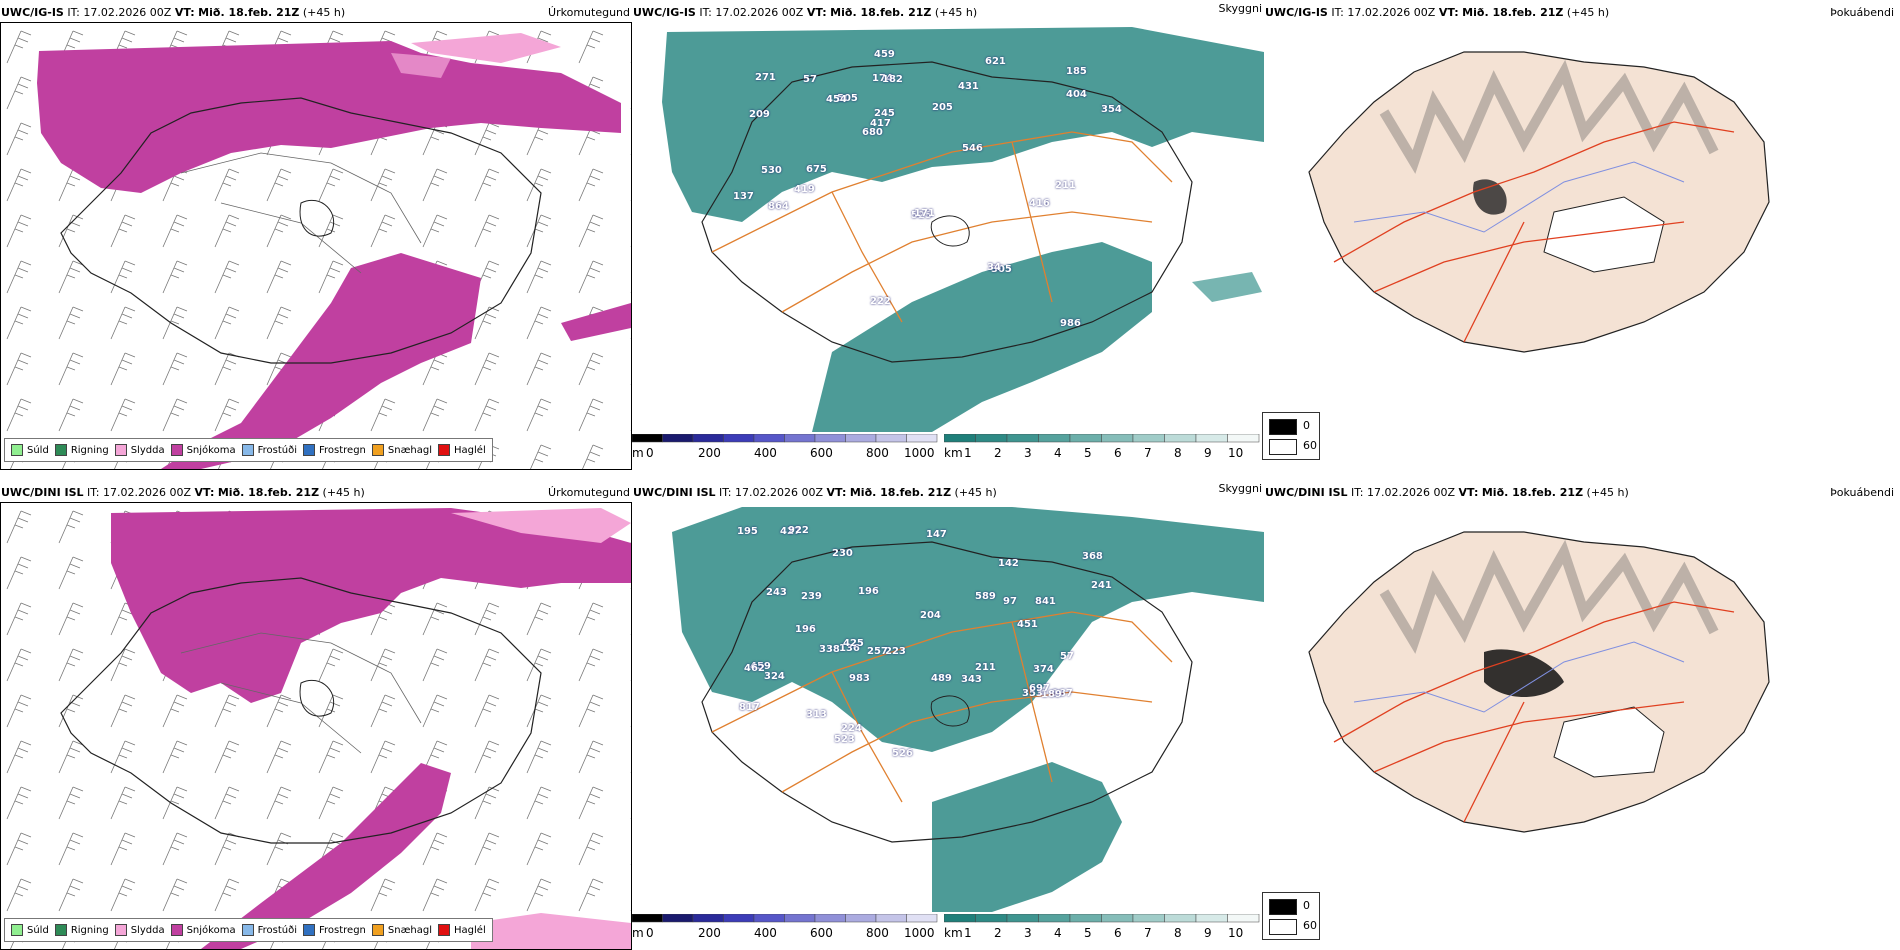 This screenshot has height=950, width=1900. Describe the element at coordinates (804, 189) in the screenshot. I see `ceiling-value-label: 419` at that location.